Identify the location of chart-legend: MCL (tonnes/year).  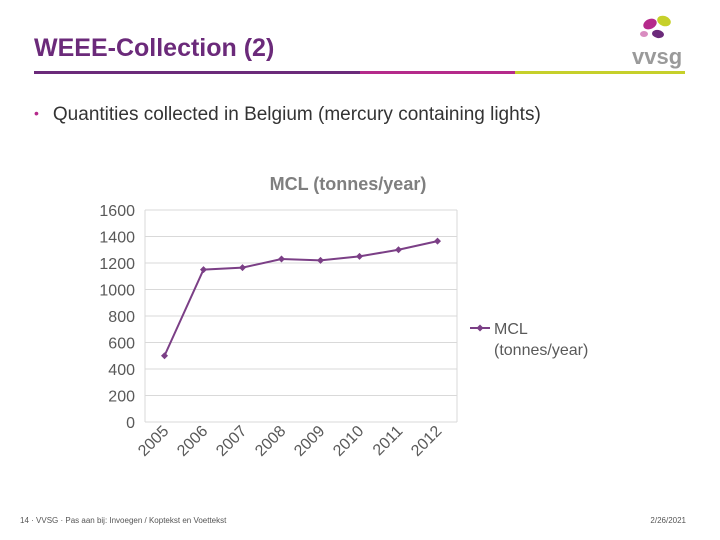
(529, 340).